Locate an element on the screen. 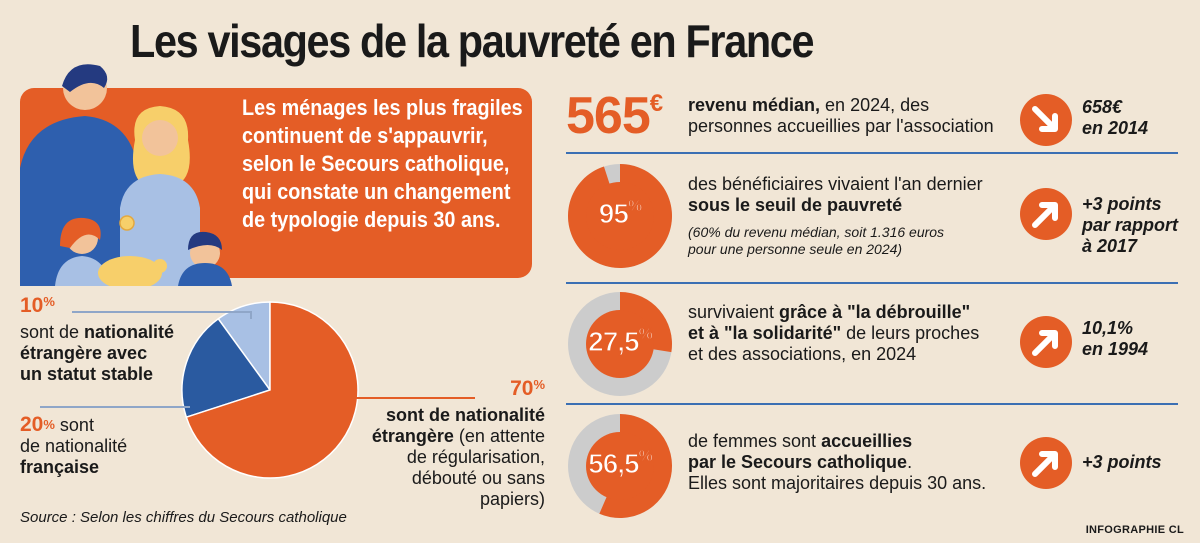  unit-70: % is located at coordinates (539, 384).